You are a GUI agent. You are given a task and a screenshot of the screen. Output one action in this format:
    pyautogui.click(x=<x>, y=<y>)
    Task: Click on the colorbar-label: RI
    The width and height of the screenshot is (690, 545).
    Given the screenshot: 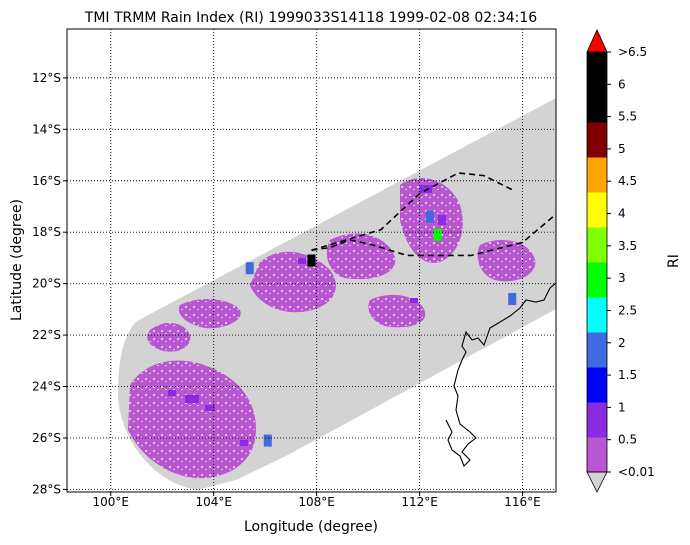 What is the action you would take?
    pyautogui.click(x=674, y=261)
    